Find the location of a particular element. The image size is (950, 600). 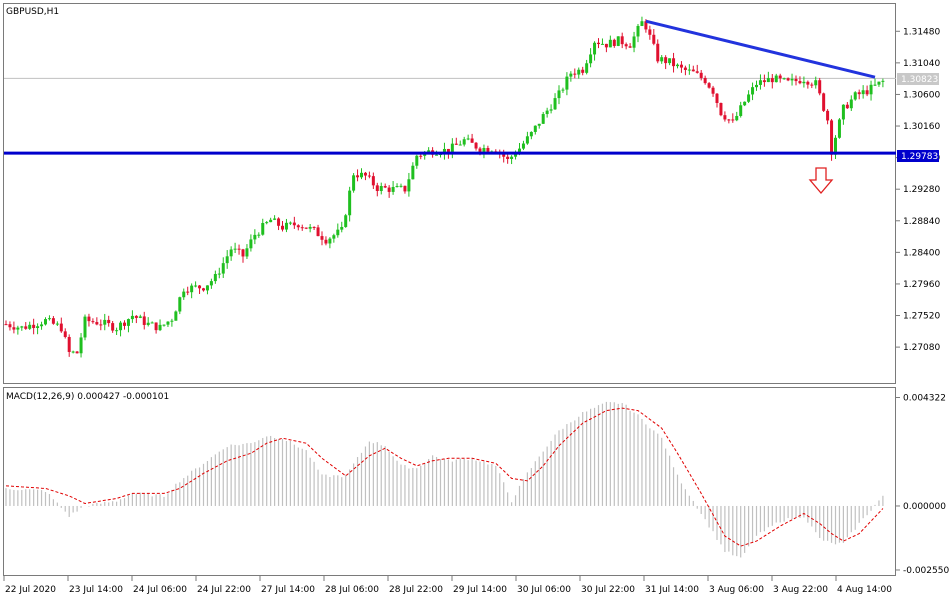

price-tick-label: 1.28840 is located at coordinates (921, 222).